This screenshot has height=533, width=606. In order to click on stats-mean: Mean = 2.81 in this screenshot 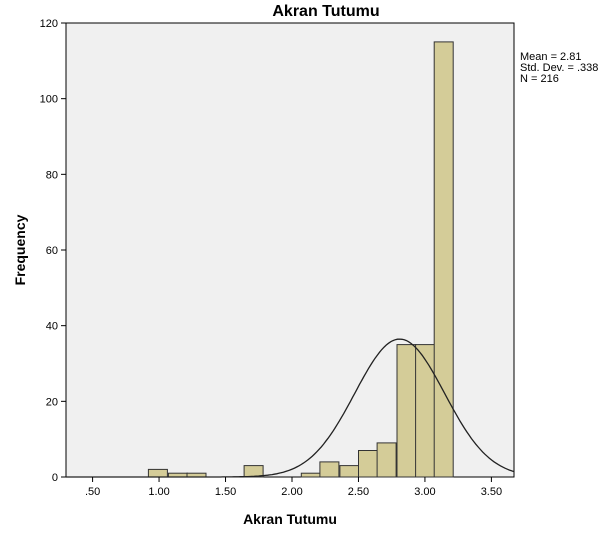, I will do `click(550, 57)`.